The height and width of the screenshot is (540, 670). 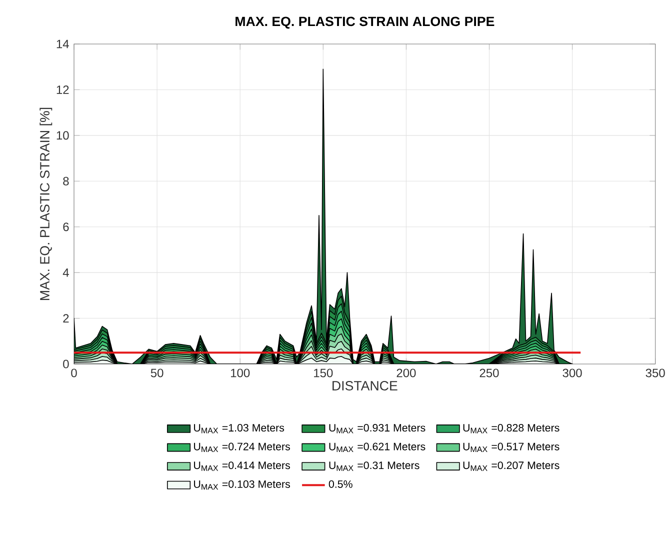 I want to click on legend-label: U$_{MAX}$ =0.828 Meters, so click(x=511, y=429).